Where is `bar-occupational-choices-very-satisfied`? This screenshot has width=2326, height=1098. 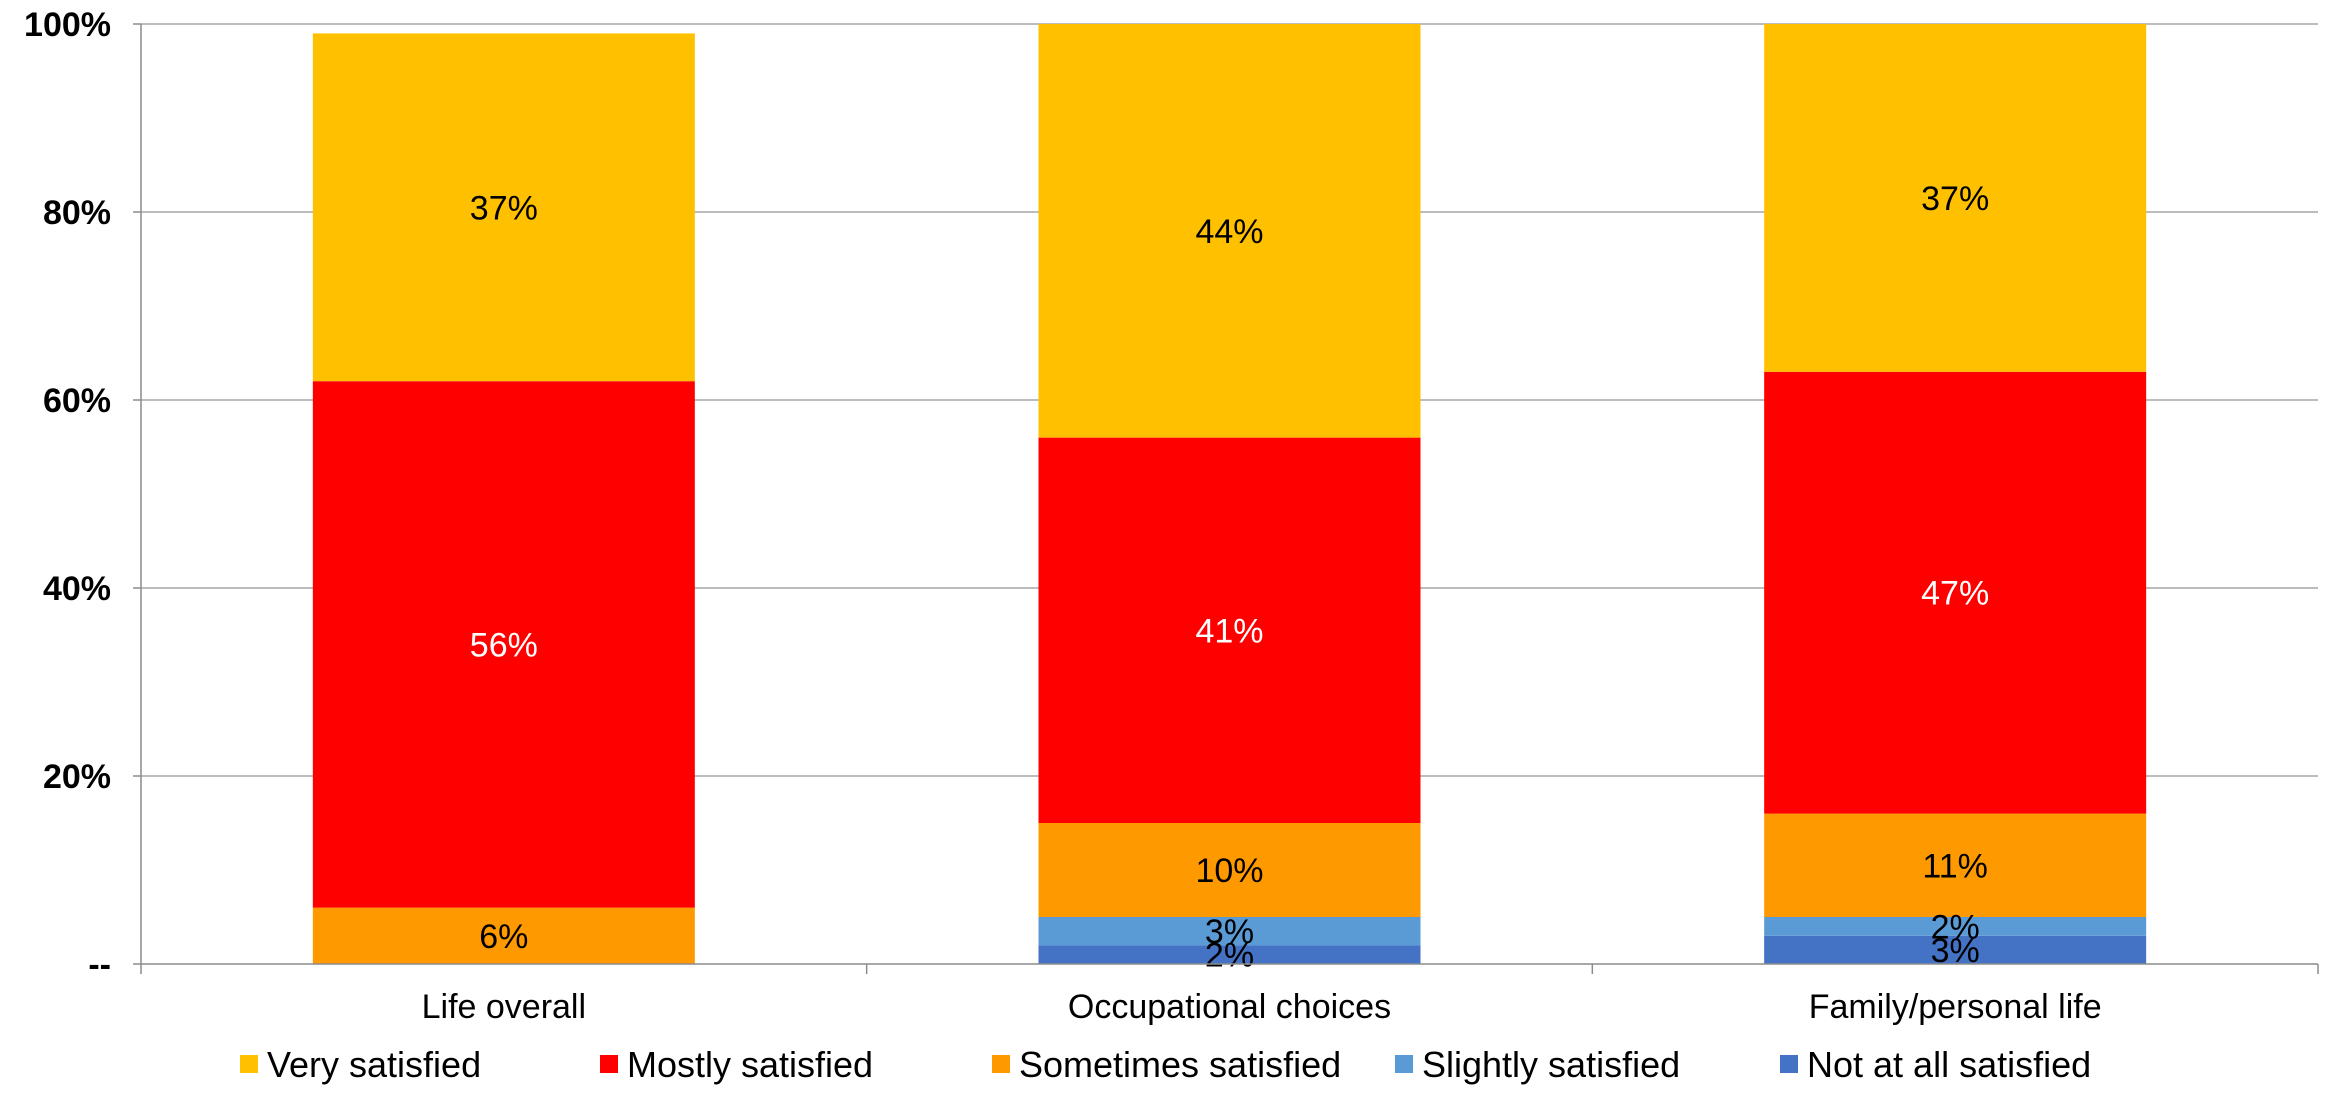
bar-occupational-choices-very-satisfied is located at coordinates (1229, 231).